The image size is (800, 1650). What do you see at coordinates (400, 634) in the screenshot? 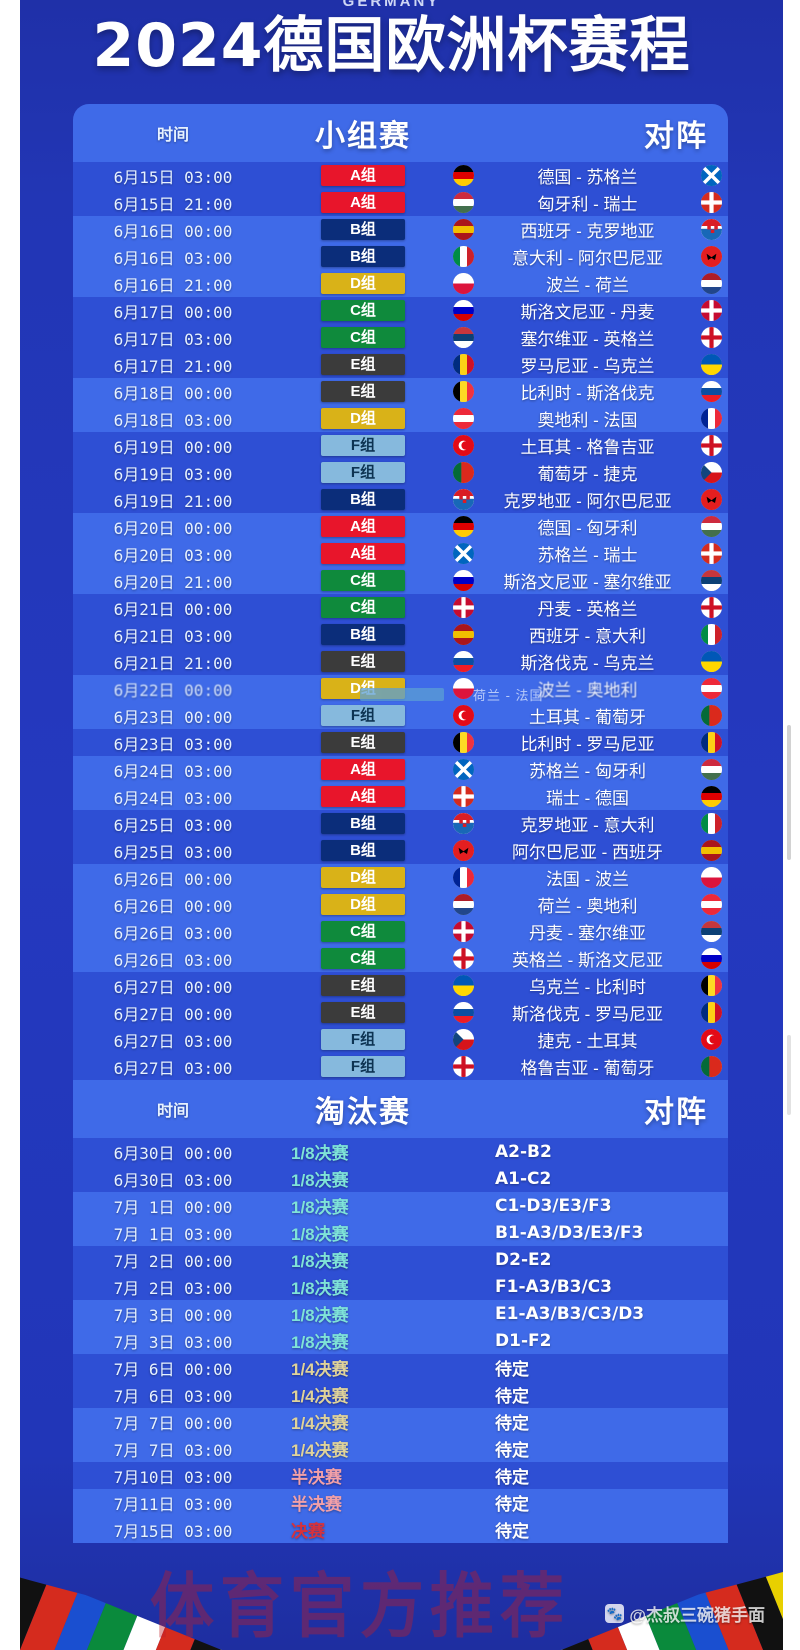
I see `group-match-row: 6月21日 03:00 B组 西班牙 - 意大利` at bounding box center [400, 634].